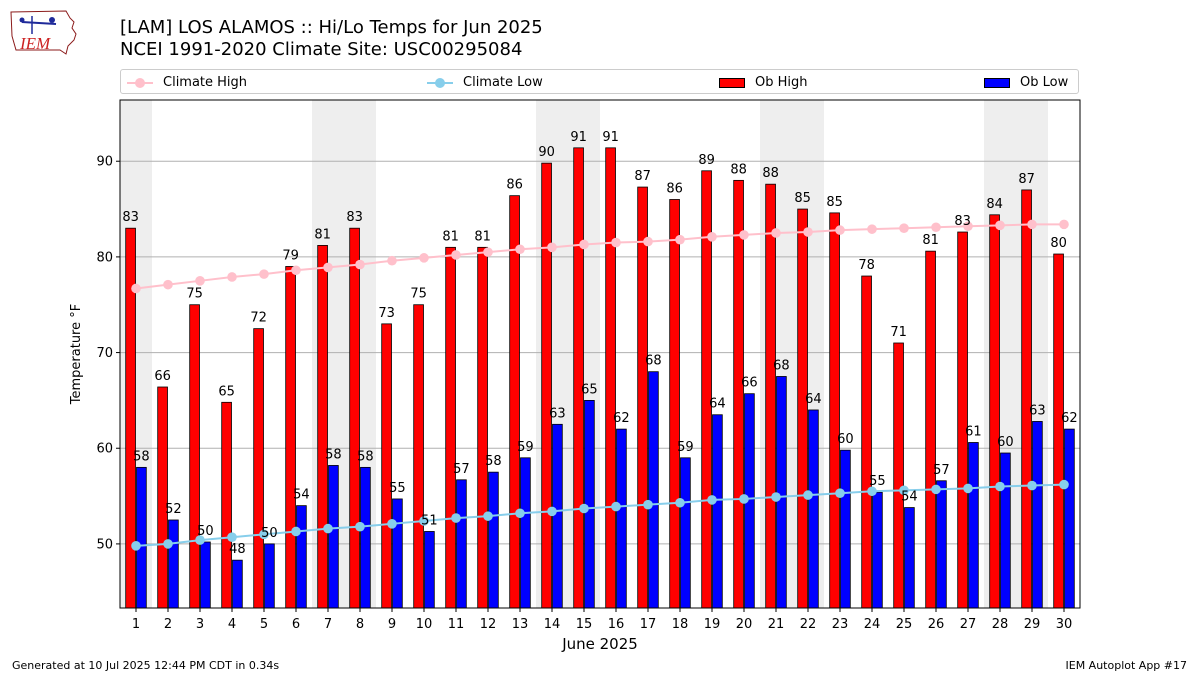  Describe the element at coordinates (589, 389) in the screenshot. I see `ob-low-label: 65` at that location.